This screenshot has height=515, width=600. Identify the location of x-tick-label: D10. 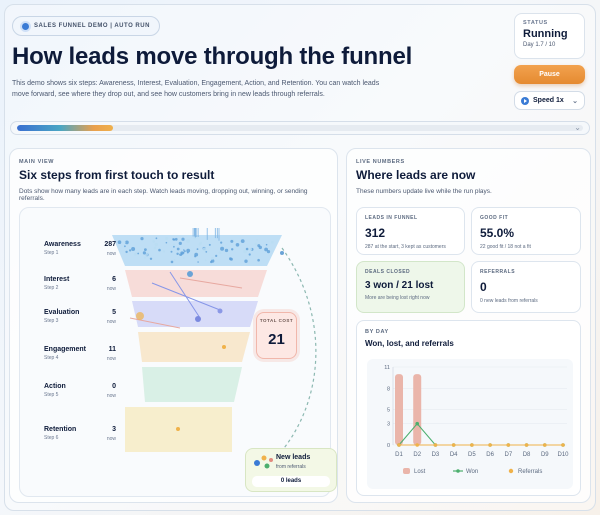
(563, 455).